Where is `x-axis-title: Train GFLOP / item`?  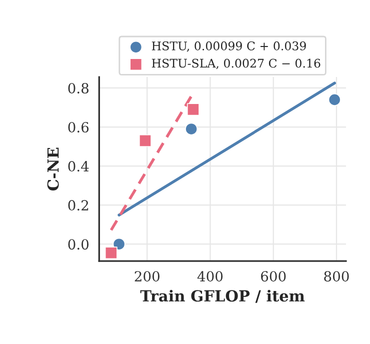 x-axis-title: Train GFLOP / item is located at coordinates (222, 296).